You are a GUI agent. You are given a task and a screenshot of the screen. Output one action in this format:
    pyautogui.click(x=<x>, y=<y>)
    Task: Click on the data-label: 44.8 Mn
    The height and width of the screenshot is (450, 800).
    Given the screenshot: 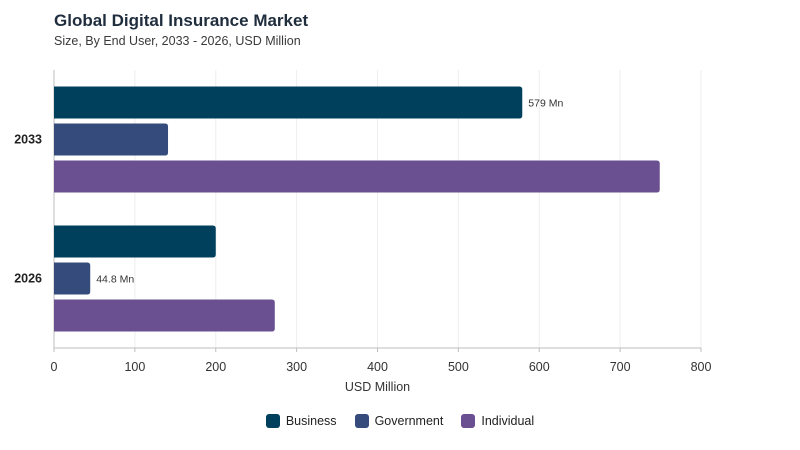 What is the action you would take?
    pyautogui.click(x=115, y=280)
    